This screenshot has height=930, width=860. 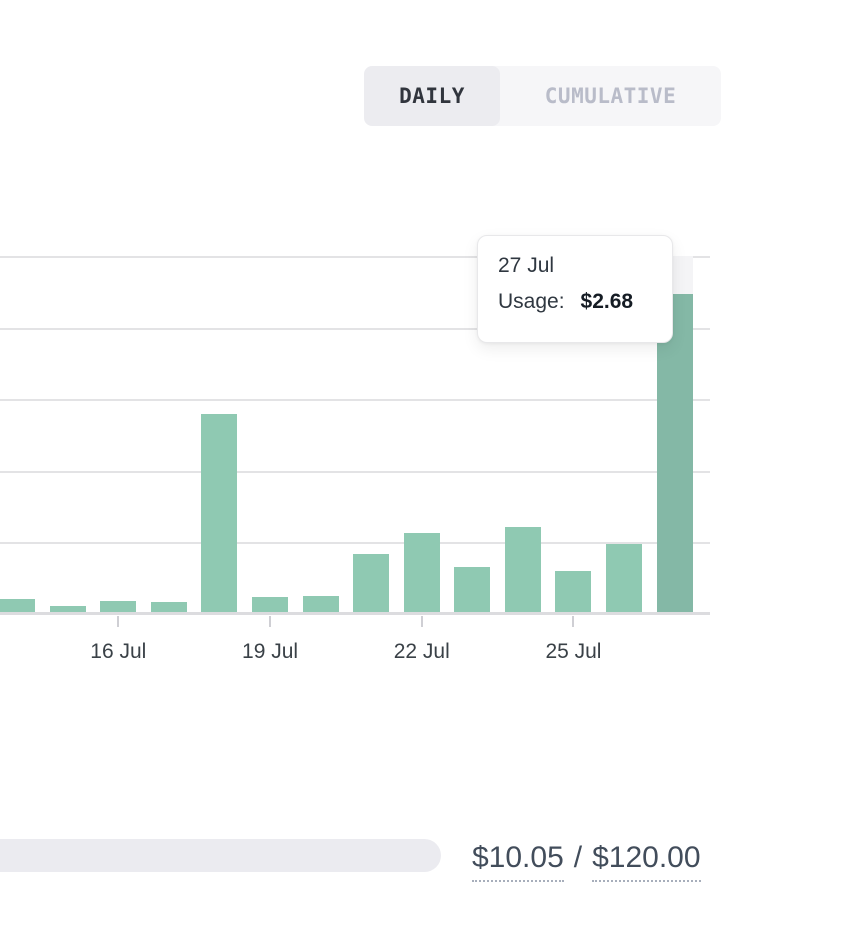 I want to click on x-axis-line, so click(x=355, y=613).